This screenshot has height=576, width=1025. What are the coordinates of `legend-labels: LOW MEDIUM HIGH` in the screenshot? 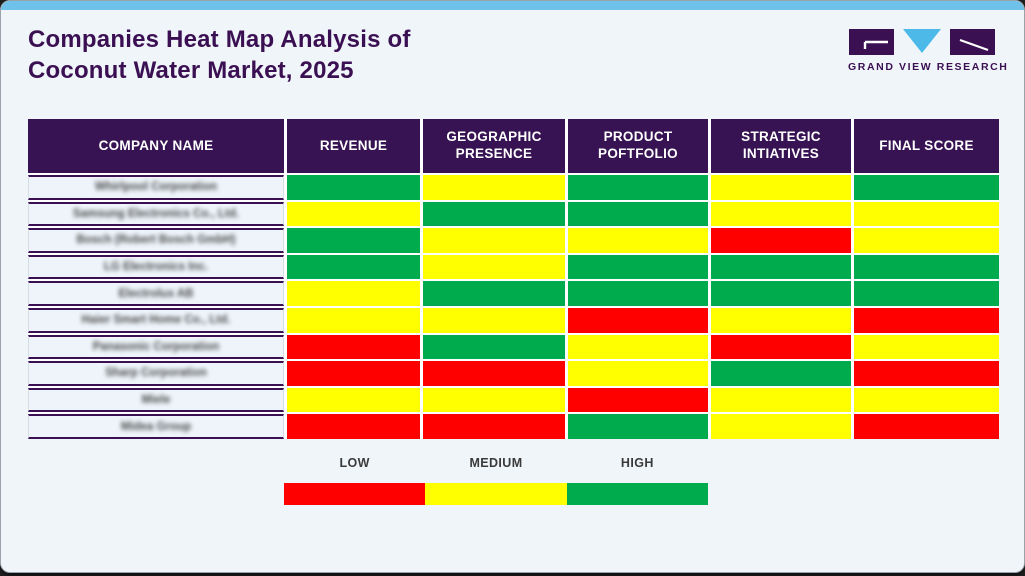 It's located at (496, 463).